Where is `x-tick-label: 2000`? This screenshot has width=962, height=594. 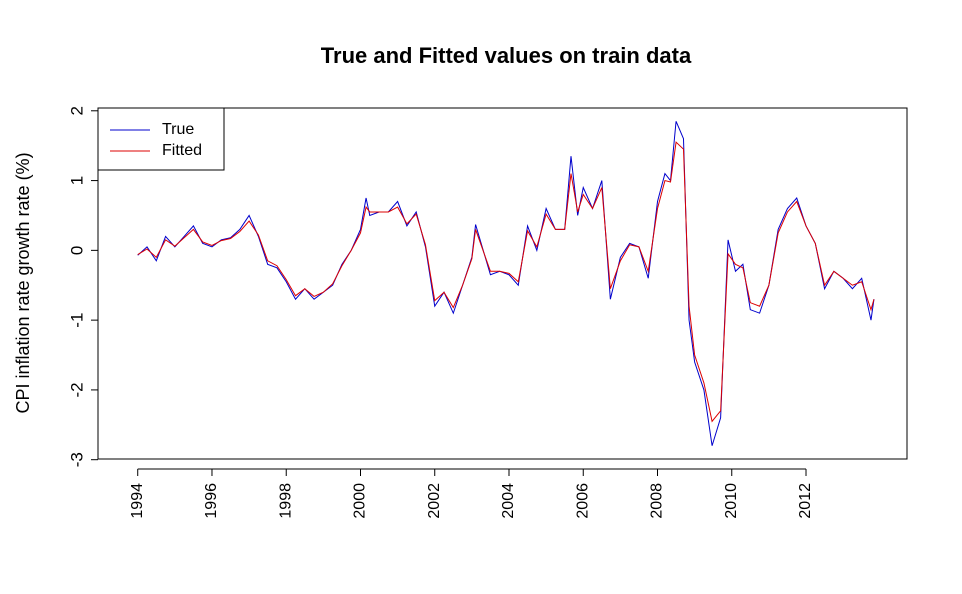
x-tick-label: 2000 is located at coordinates (360, 501).